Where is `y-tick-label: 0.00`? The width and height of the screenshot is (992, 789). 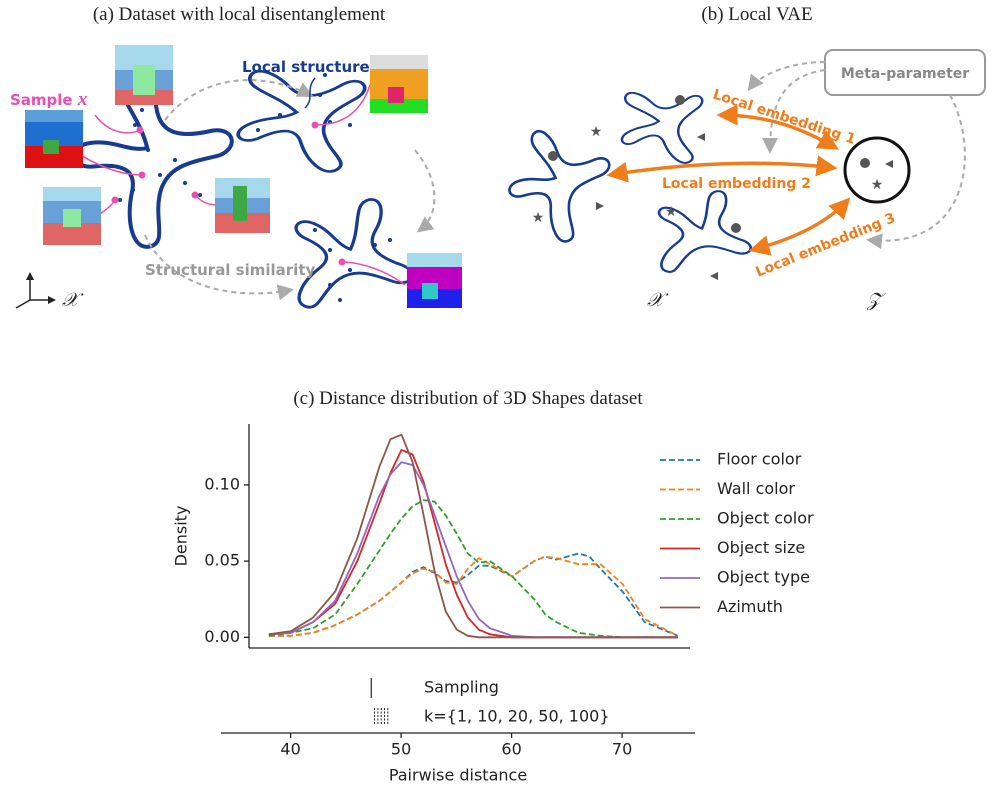 y-tick-label: 0.00 is located at coordinates (222, 636).